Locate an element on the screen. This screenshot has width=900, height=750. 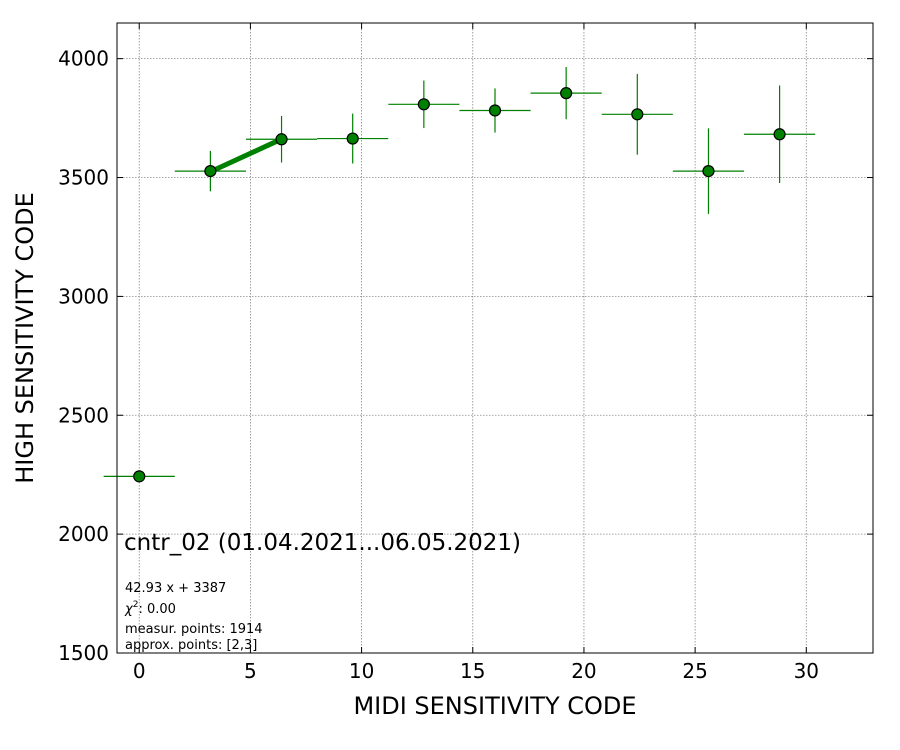
annotation-approx-points: approx. points: [2,3] is located at coordinates (191, 645).